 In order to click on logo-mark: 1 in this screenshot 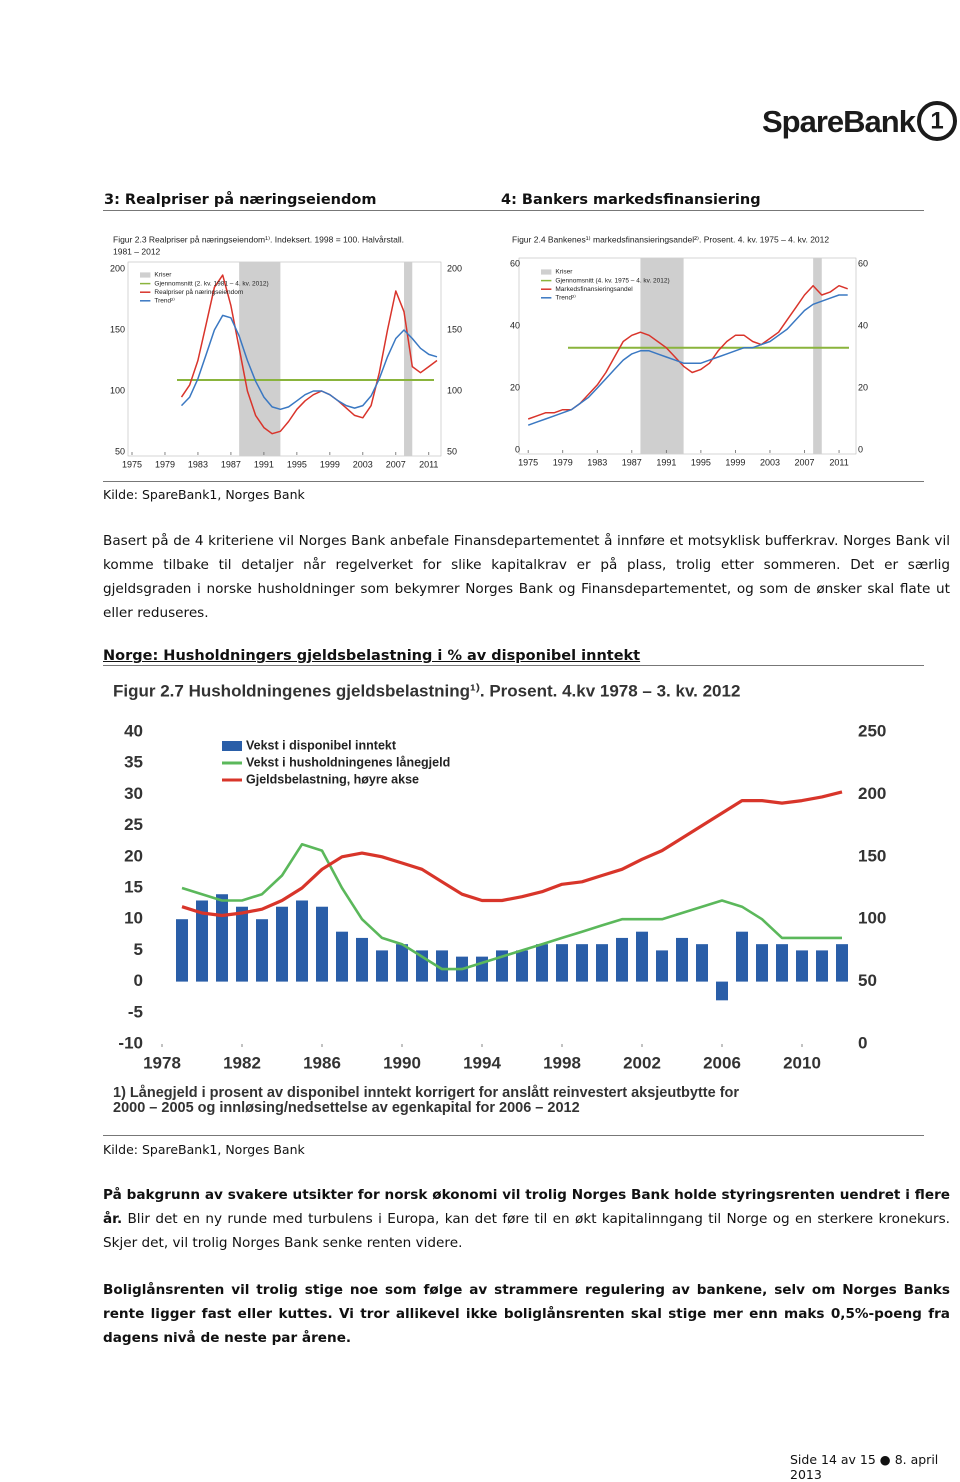, I will do `click(936, 120)`.